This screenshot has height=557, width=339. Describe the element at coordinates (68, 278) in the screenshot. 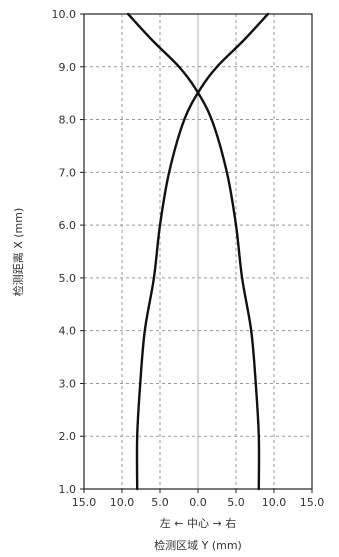

I see `y-tick-label: 5.0` at that location.